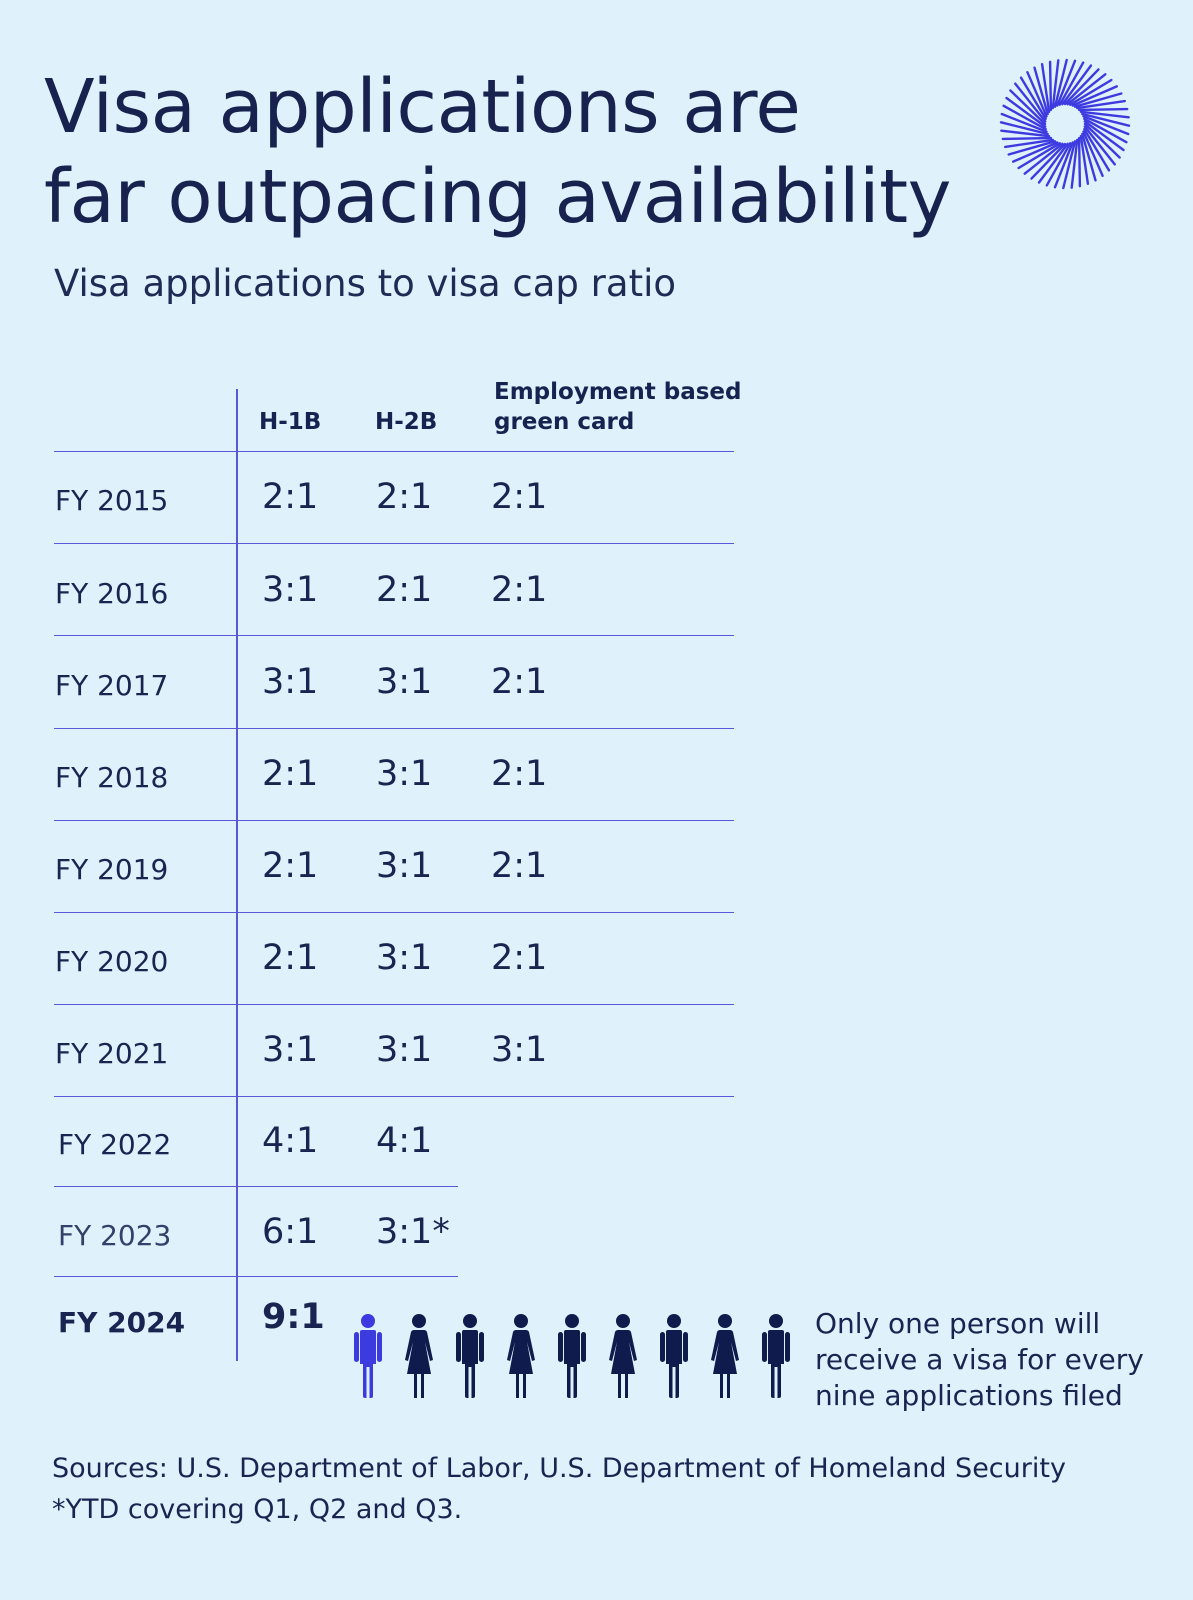 Image resolution: width=1193 pixels, height=1600 pixels. What do you see at coordinates (290, 1232) in the screenshot?
I see `ratio-value: 6:1` at bounding box center [290, 1232].